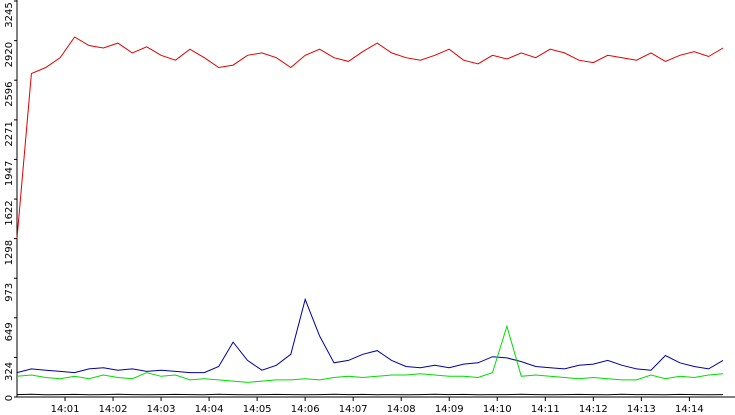  Describe the element at coordinates (353, 409) in the screenshot. I see `x-tick-label: 14:07` at that location.